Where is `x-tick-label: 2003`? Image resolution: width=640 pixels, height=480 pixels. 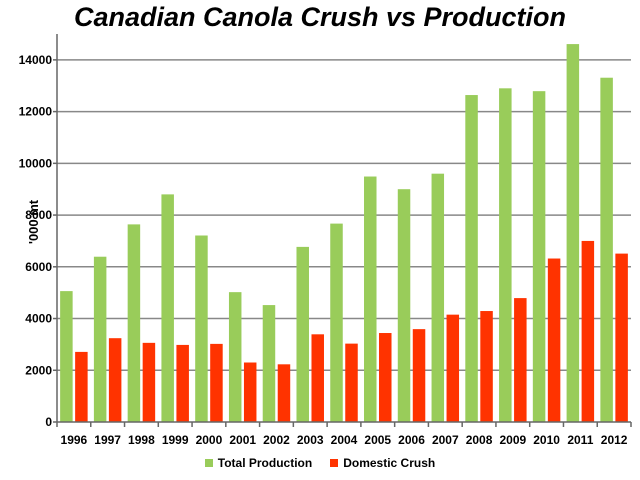 x-tick-label: 2003 is located at coordinates (310, 440).